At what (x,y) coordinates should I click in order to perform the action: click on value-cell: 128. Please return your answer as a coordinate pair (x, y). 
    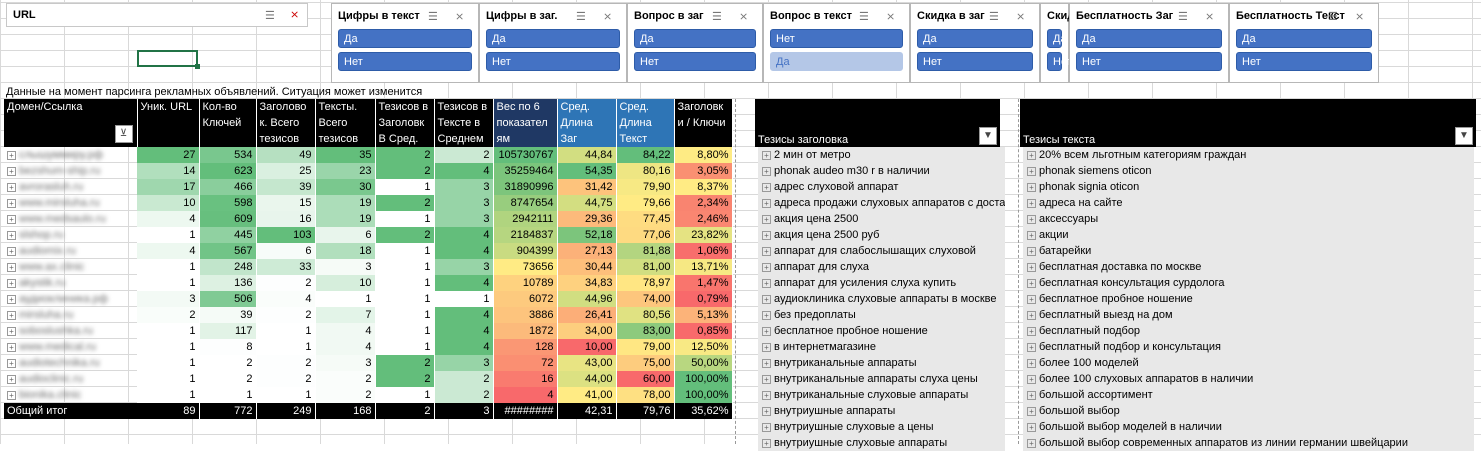
    Looking at the image, I should click on (525, 347).